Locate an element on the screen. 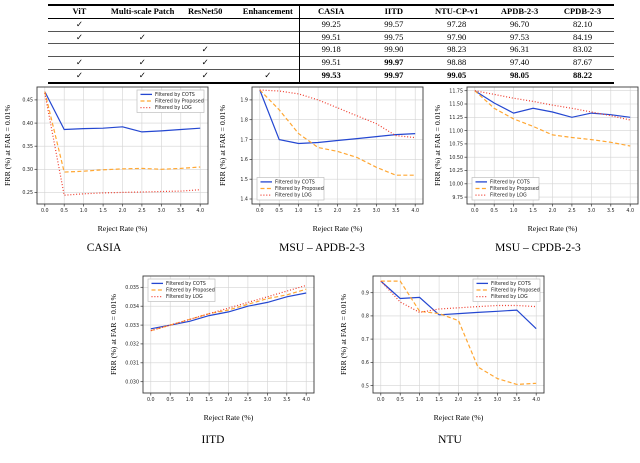 This screenshot has width=640, height=463. svg-text: 0.6 is located at coordinates (365, 363).